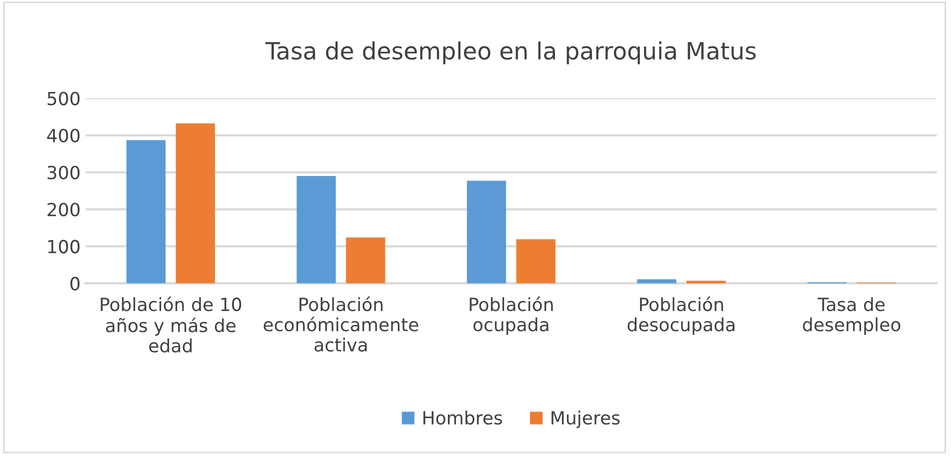 This screenshot has height=457, width=951. Describe the element at coordinates (64, 247) in the screenshot. I see `y-tick-label: 100` at that location.